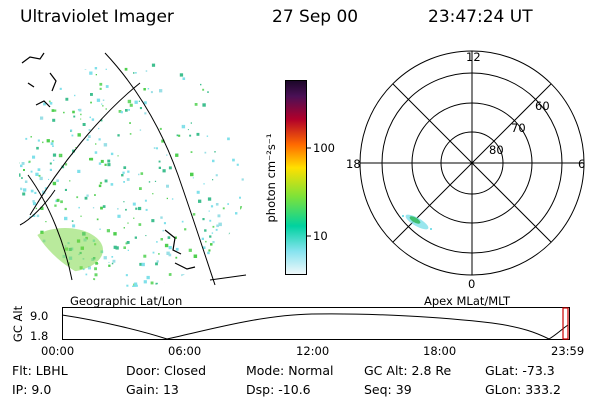  What do you see at coordinates (472, 284) in the screenshot?
I see `mlt-label-0: 0` at bounding box center [472, 284].